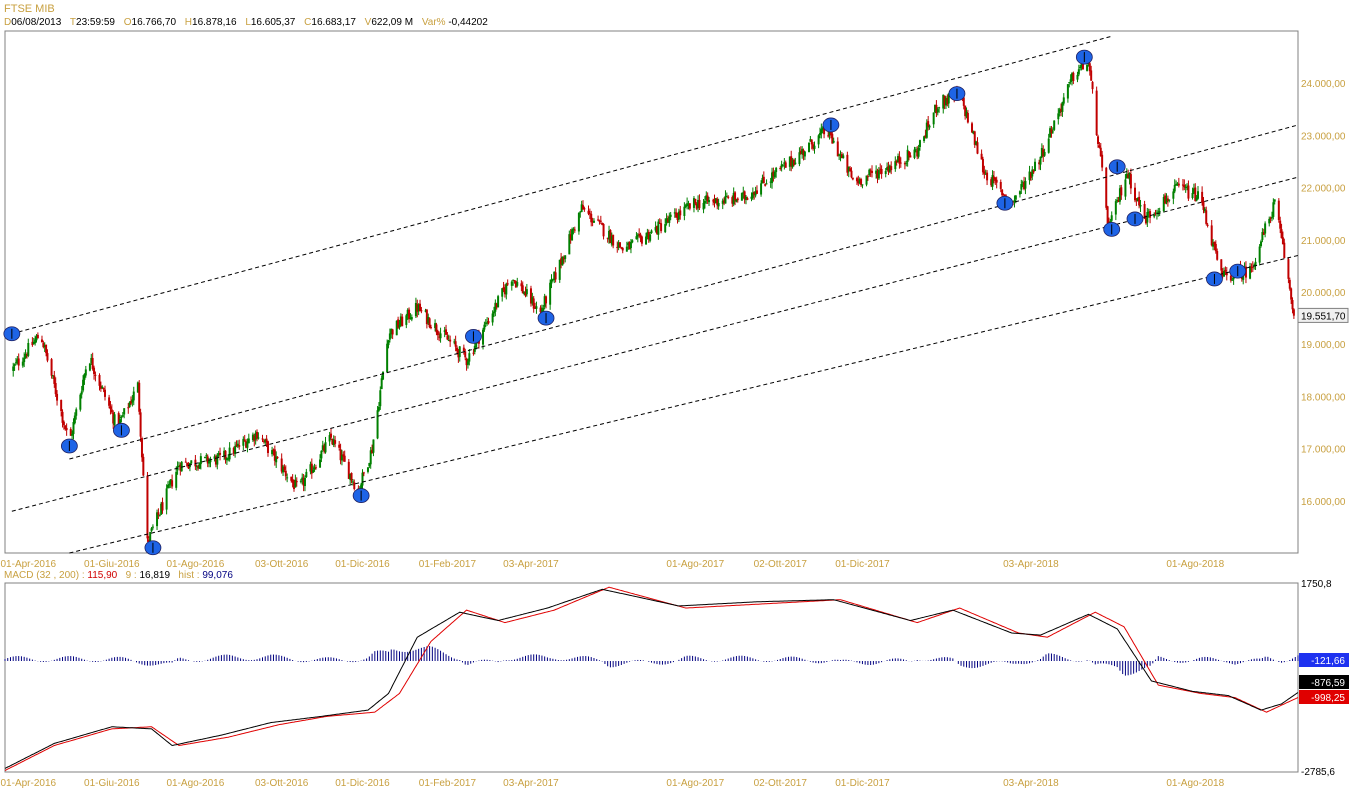  I want to click on field-key-close: C, so click(308, 22).